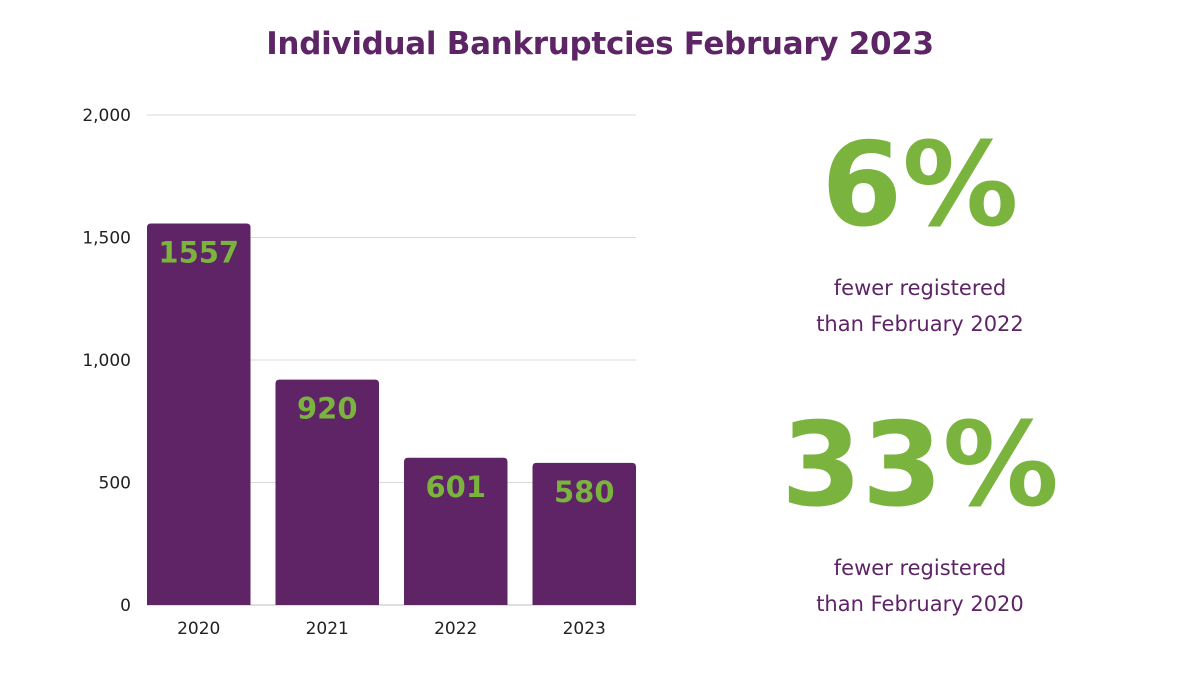 The width and height of the screenshot is (1200, 675). I want to click on chart-title: Individual Bankruptcies February 2023, so click(600, 44).